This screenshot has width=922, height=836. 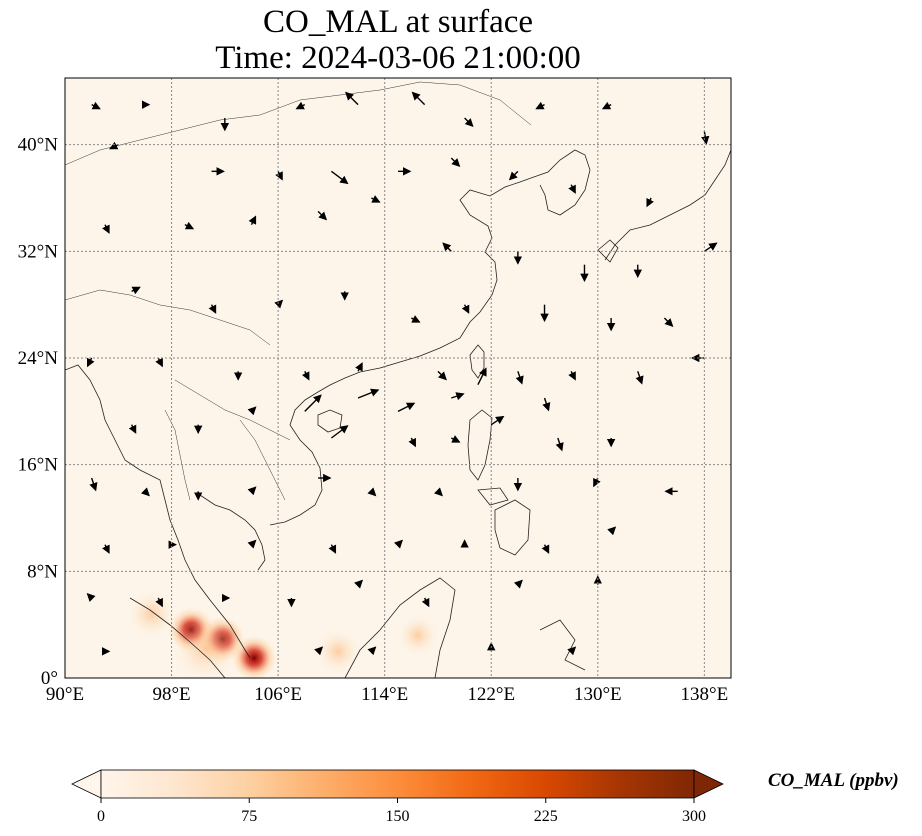 What do you see at coordinates (708, 784) in the screenshot?
I see `colorbar-max-extension` at bounding box center [708, 784].